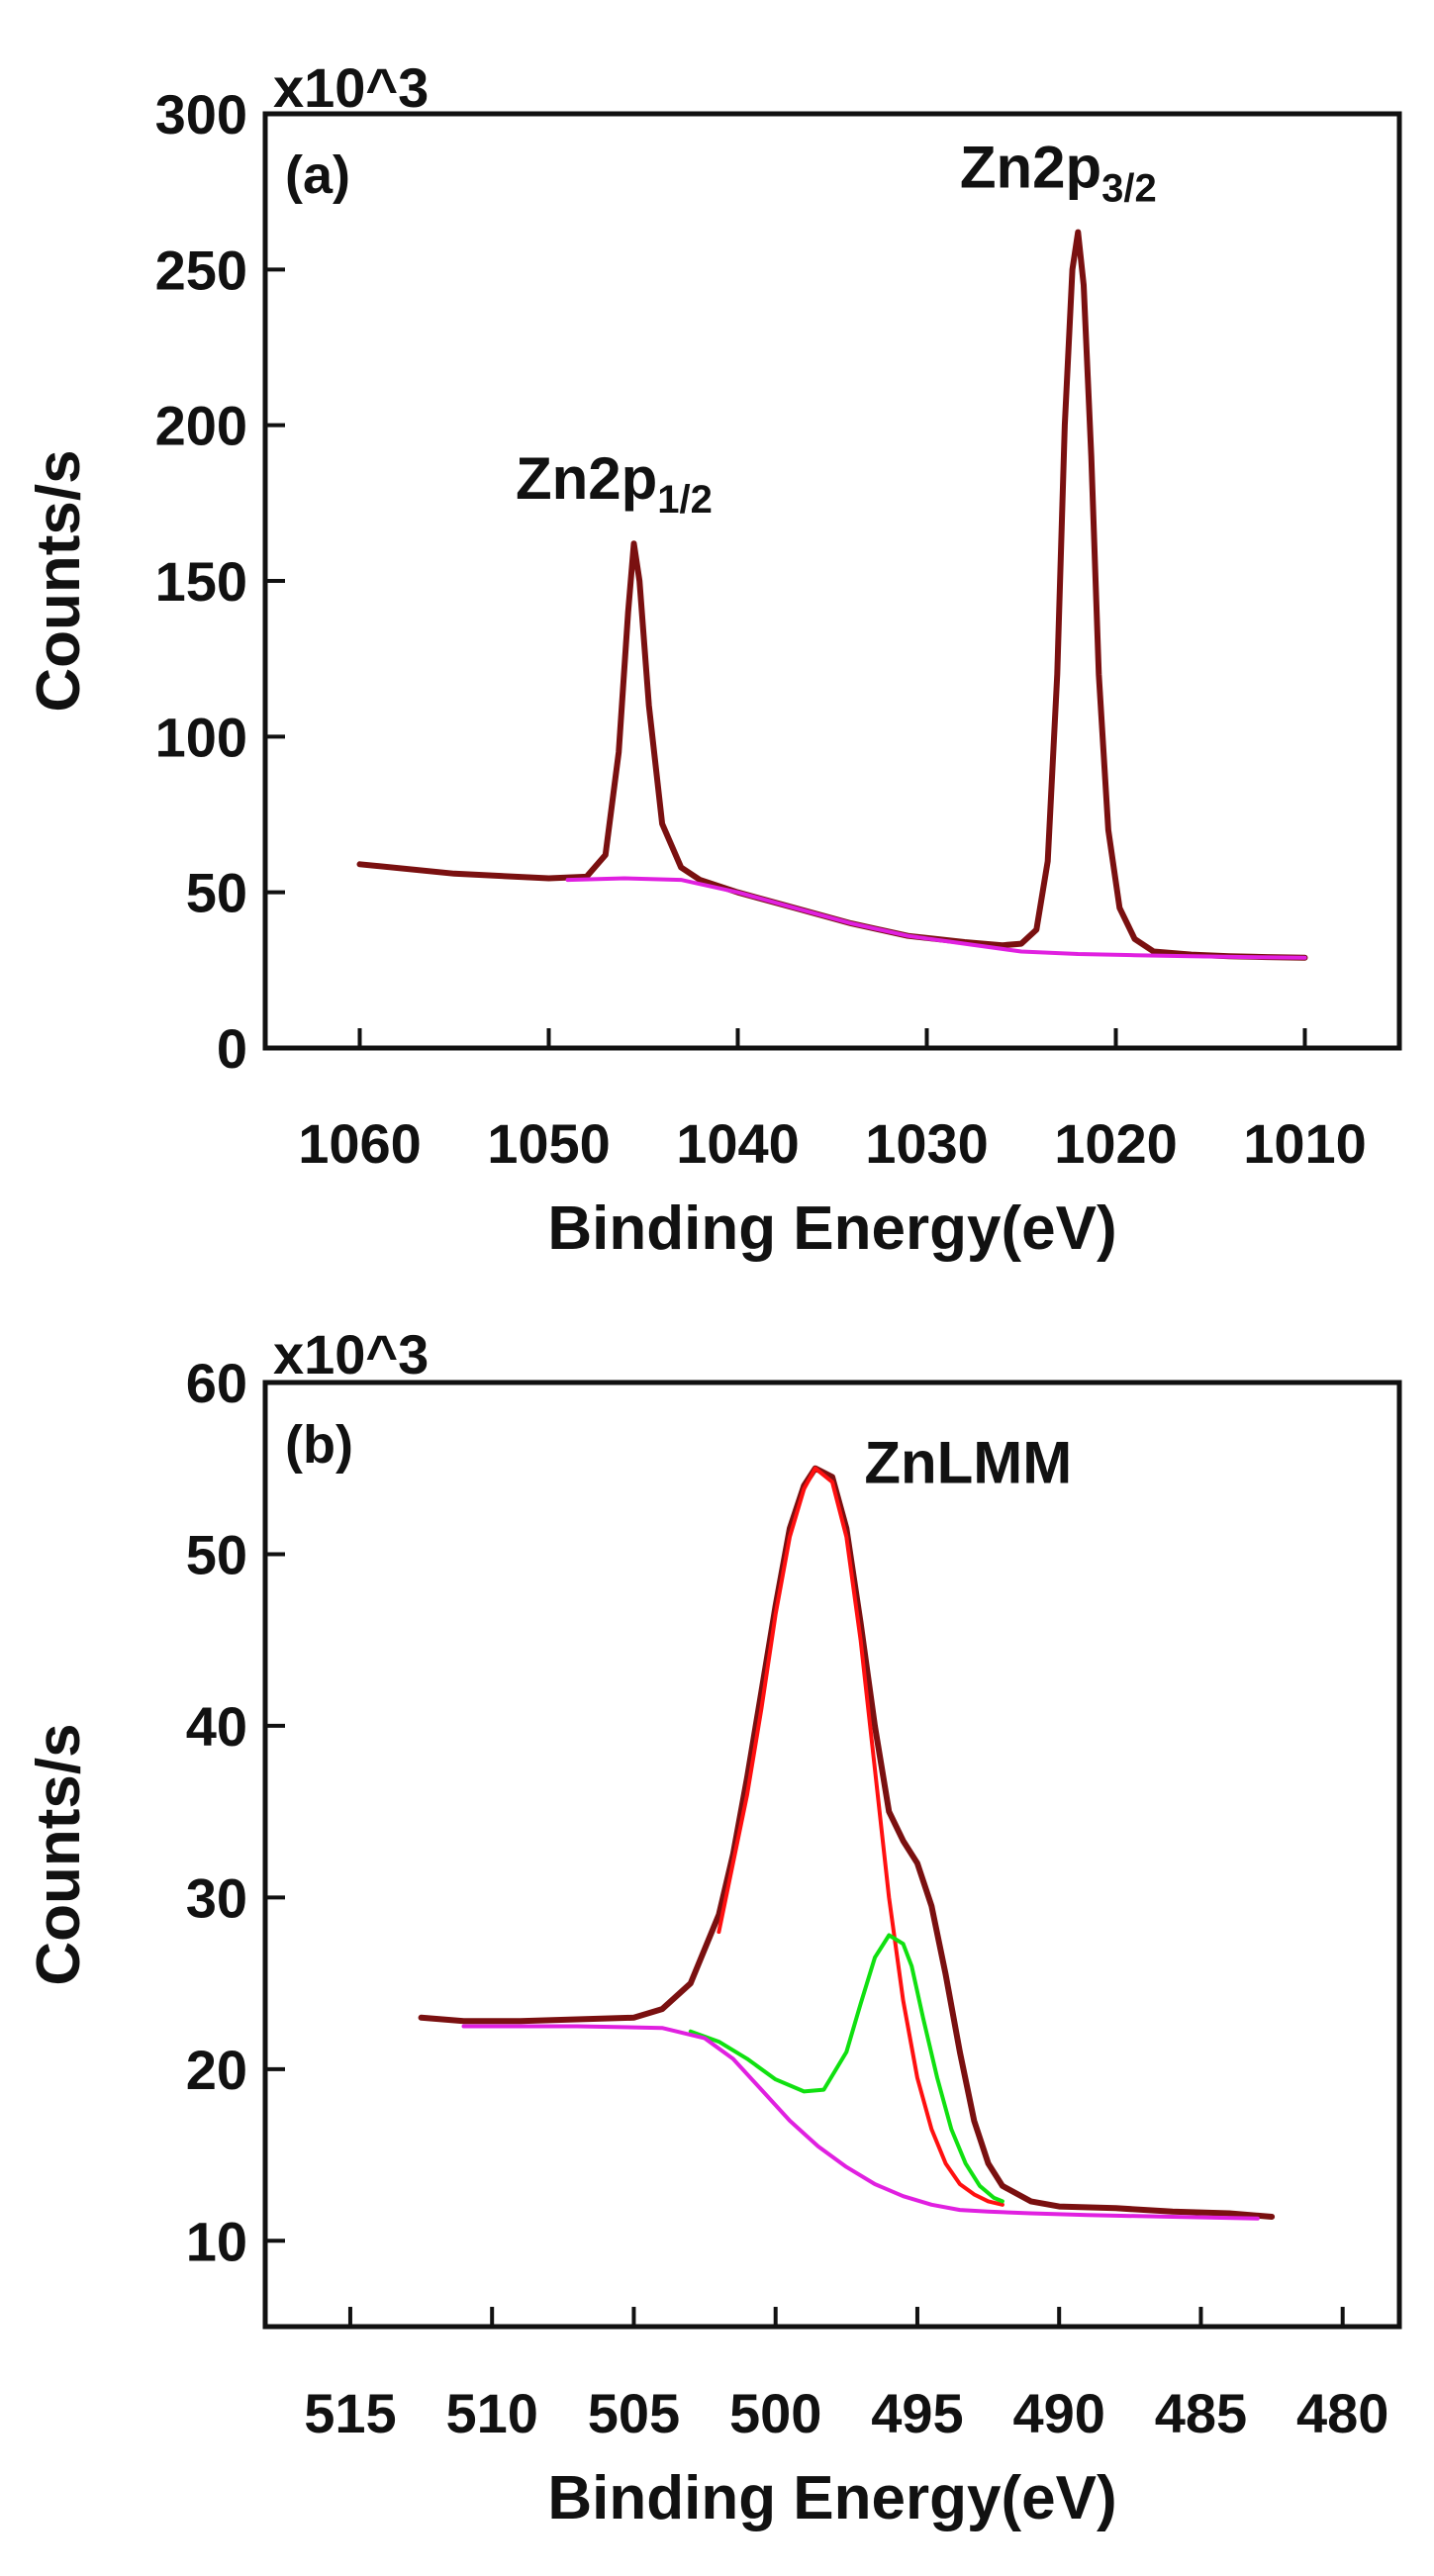 The height and width of the screenshot is (2576, 1434). What do you see at coordinates (360, 1143) in the screenshot?
I see `panel-a-x-tick-label: 1060` at bounding box center [360, 1143].